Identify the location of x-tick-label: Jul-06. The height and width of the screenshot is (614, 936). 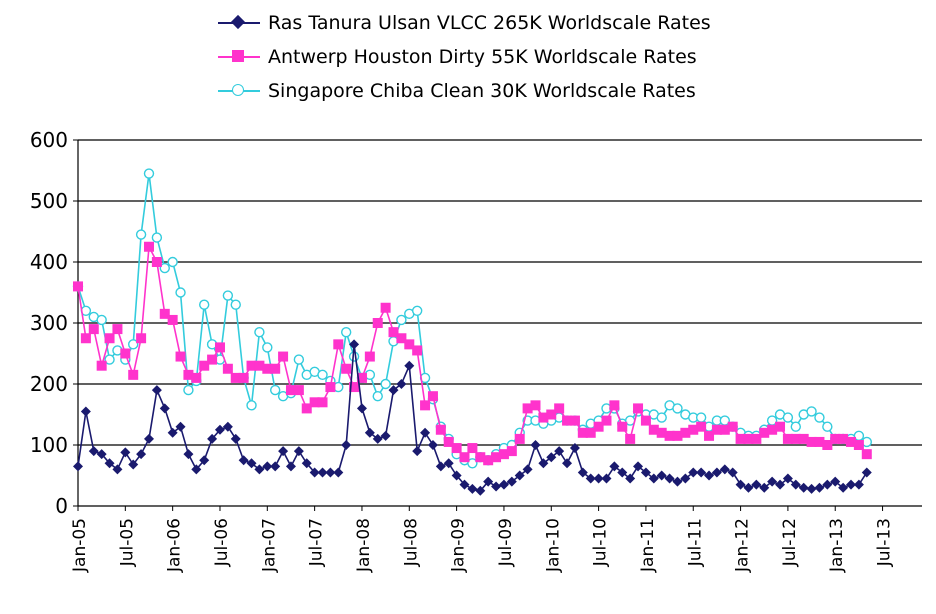
(222, 542).